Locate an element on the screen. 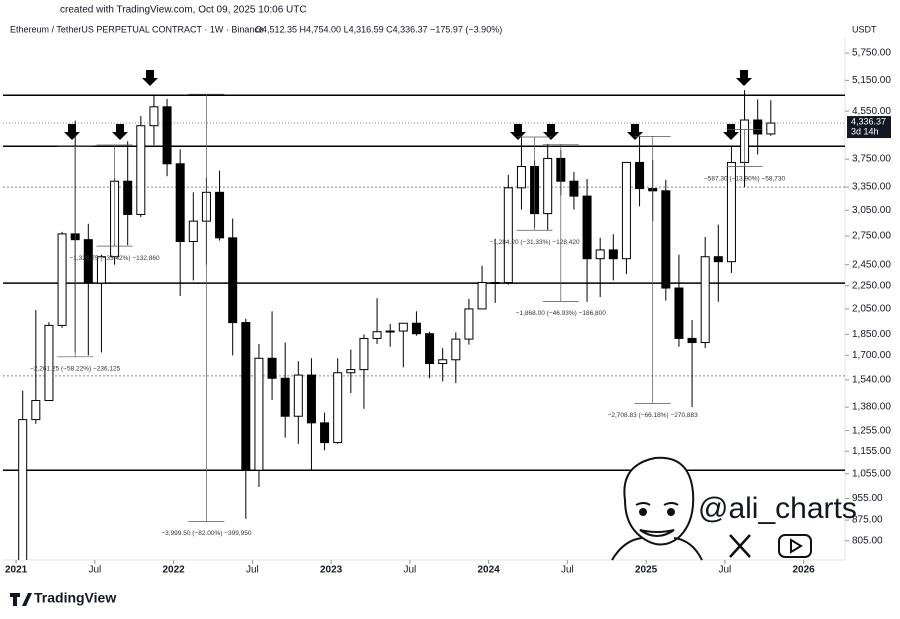  price-tag-label: 4,336.37 is located at coordinates (868, 121).